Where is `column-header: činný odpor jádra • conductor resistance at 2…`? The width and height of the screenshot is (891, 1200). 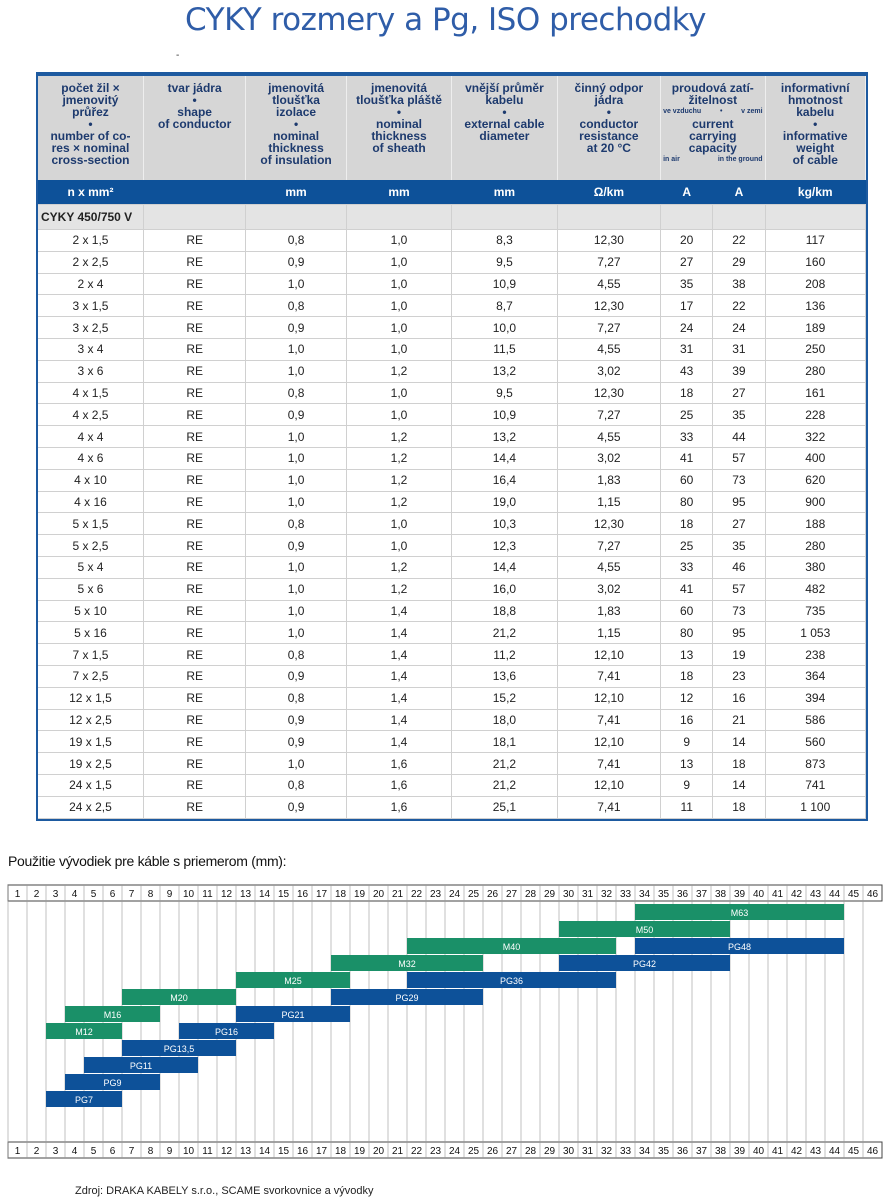
column-header: činný odpor jádra • conductor resistance at 2… is located at coordinates (609, 128).